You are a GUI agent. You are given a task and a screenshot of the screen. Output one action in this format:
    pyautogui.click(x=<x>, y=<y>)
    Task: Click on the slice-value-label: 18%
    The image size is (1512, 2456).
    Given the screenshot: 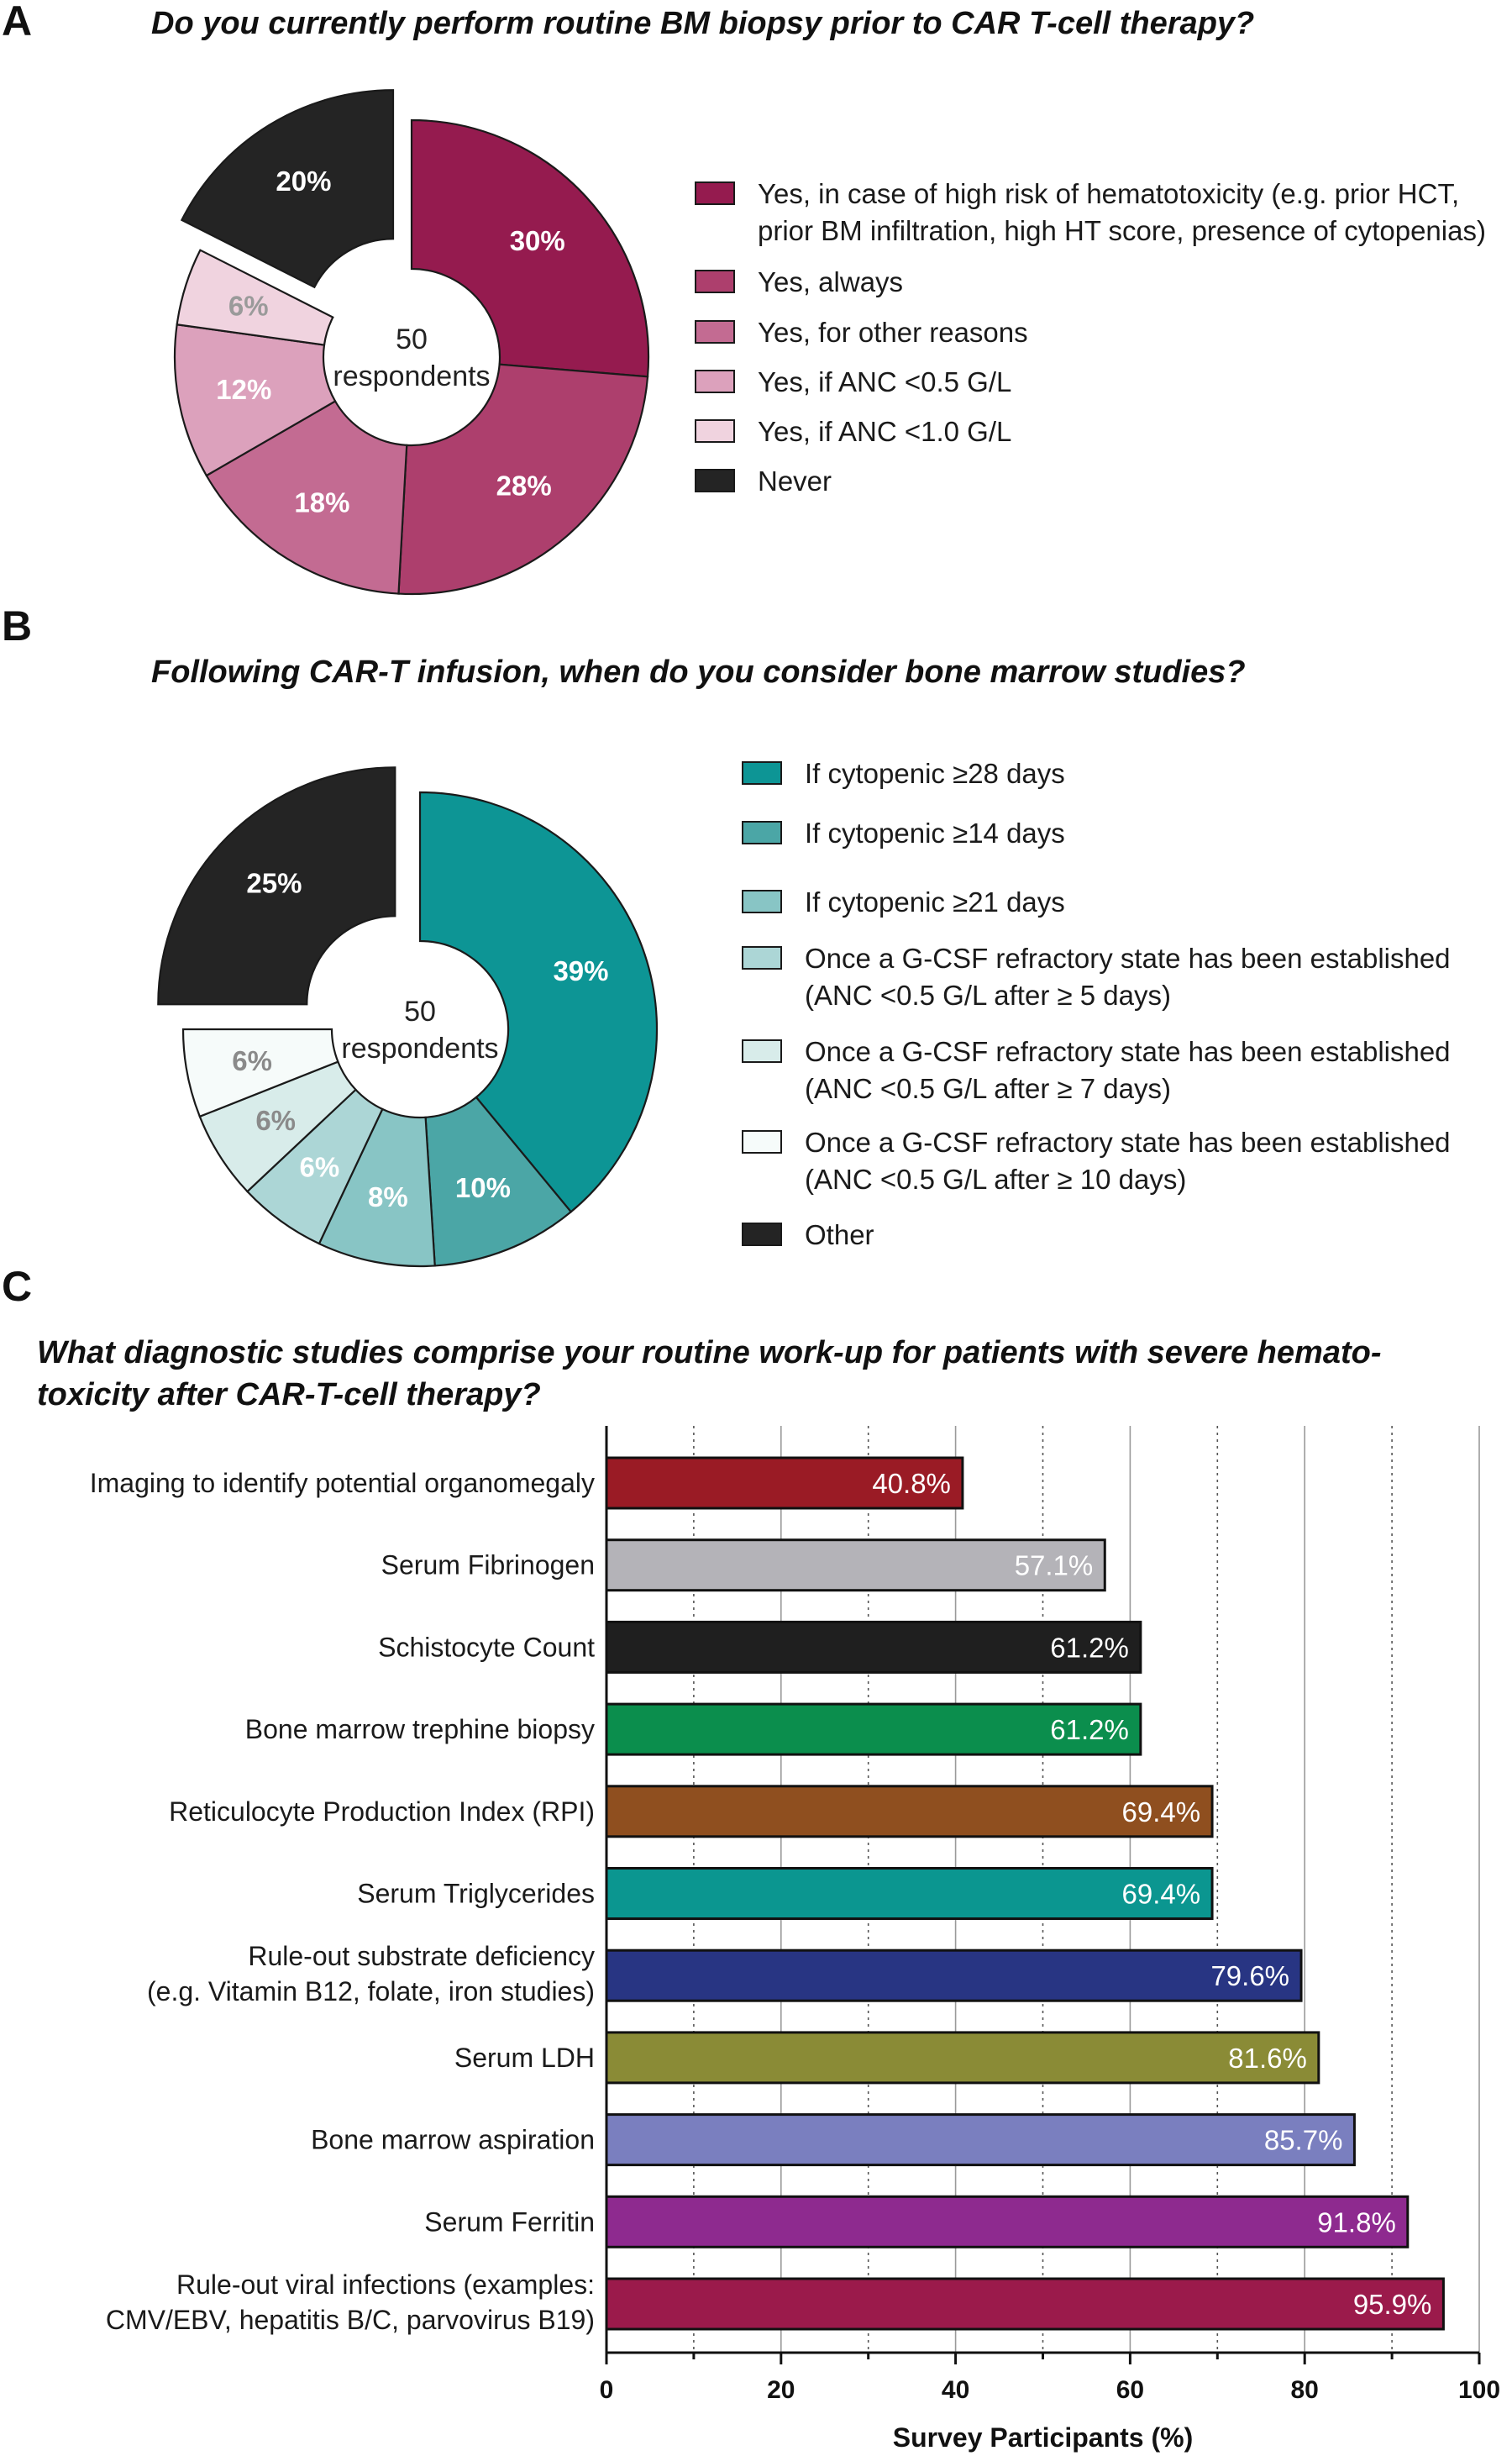 What is the action you would take?
    pyautogui.click(x=321, y=502)
    